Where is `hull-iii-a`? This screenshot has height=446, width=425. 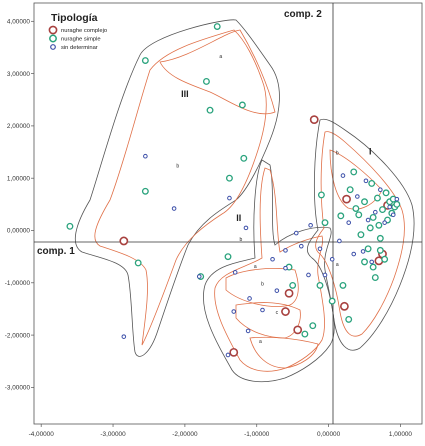
hull-iii-a is located at coordinates (217, 72).